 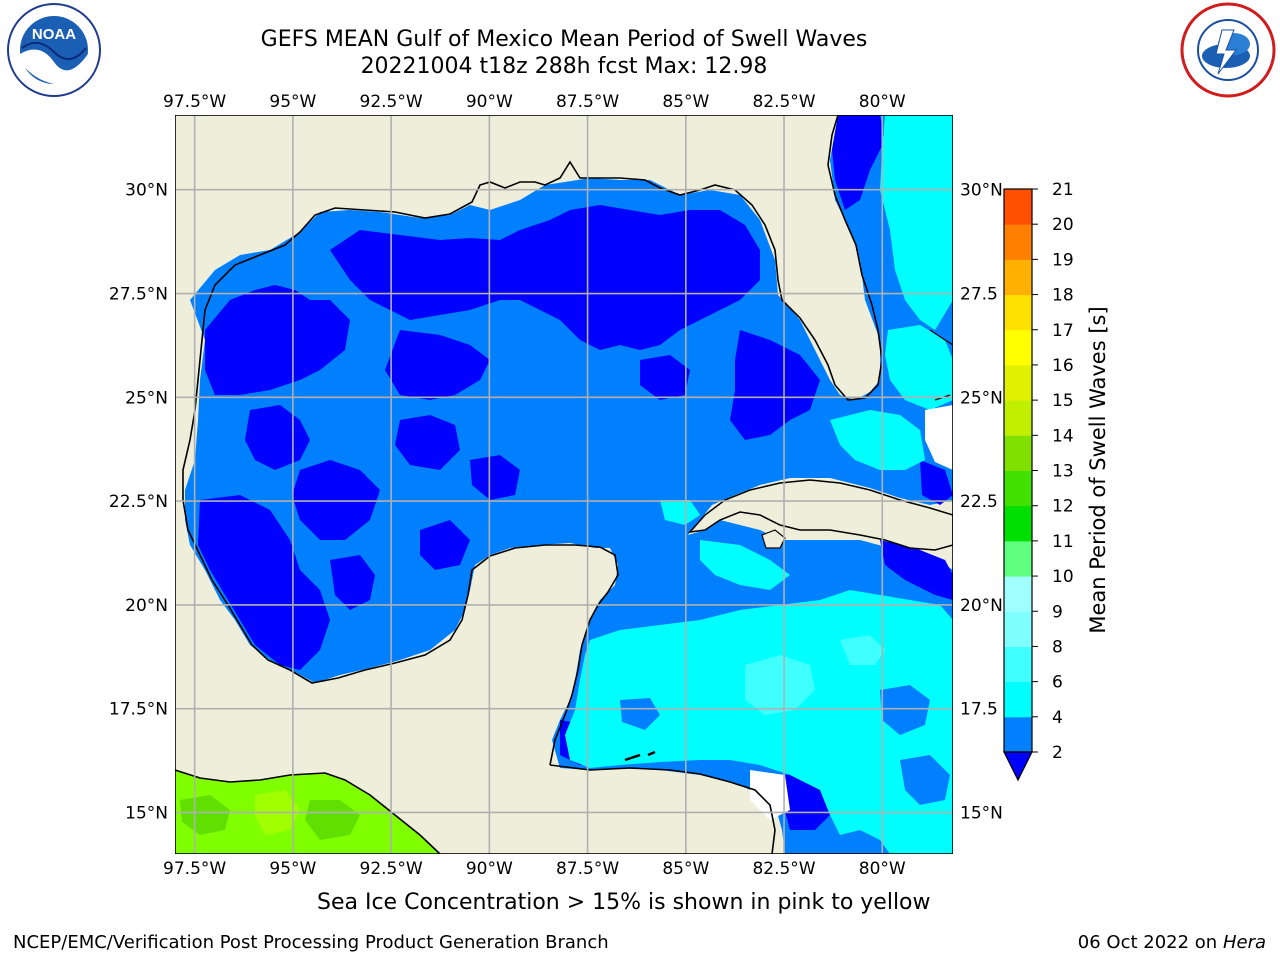 What do you see at coordinates (146, 606) in the screenshot?
I see `lat-label-left: 20°N` at bounding box center [146, 606].